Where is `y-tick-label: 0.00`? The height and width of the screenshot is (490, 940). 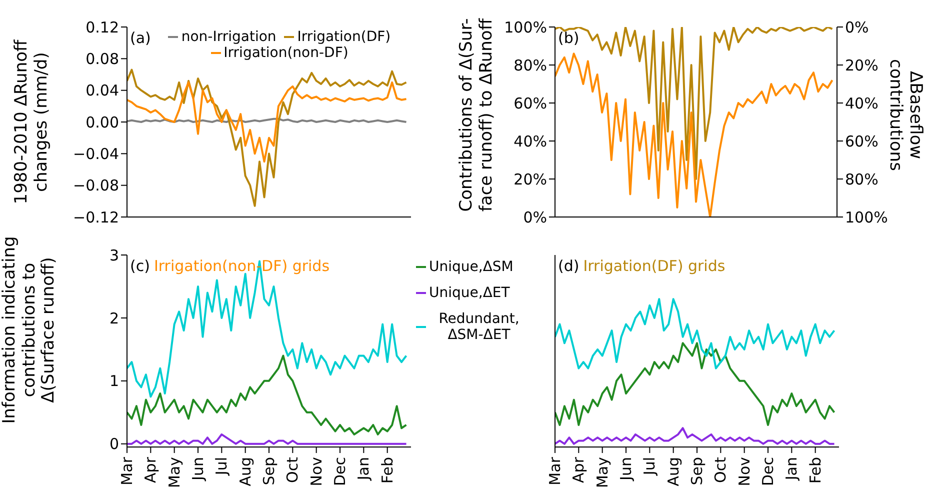 y-tick-label: 0.00 is located at coordinates (102, 122).